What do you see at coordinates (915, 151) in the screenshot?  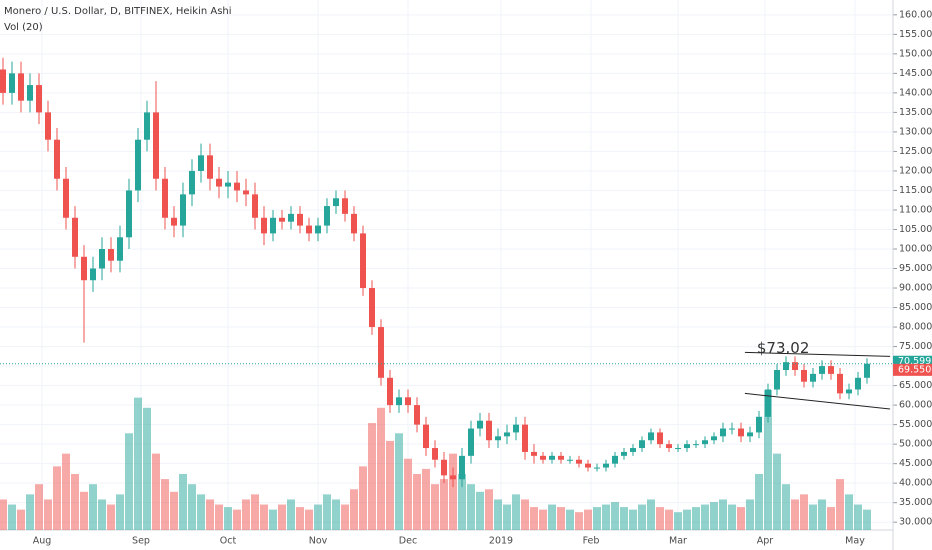 I see `y-tick-label: 125.000` at bounding box center [915, 151].